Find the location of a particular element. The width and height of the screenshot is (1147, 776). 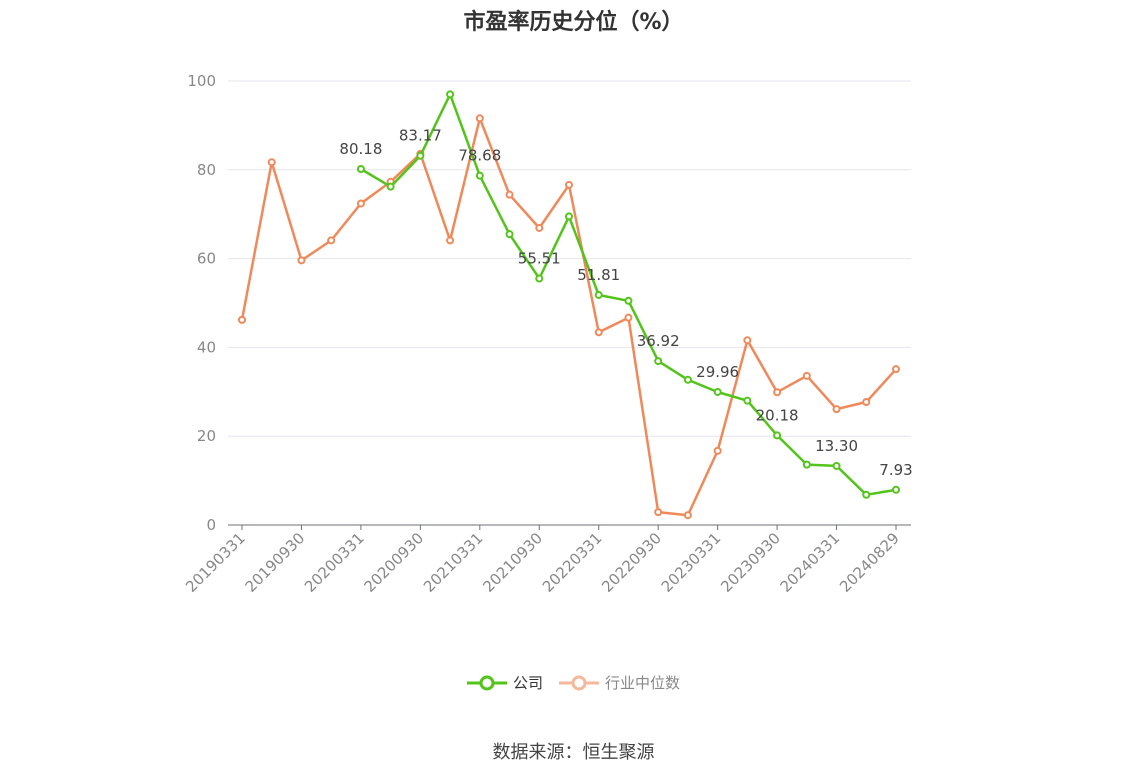

data-label-company-20210930: 55.51 is located at coordinates (539, 259).